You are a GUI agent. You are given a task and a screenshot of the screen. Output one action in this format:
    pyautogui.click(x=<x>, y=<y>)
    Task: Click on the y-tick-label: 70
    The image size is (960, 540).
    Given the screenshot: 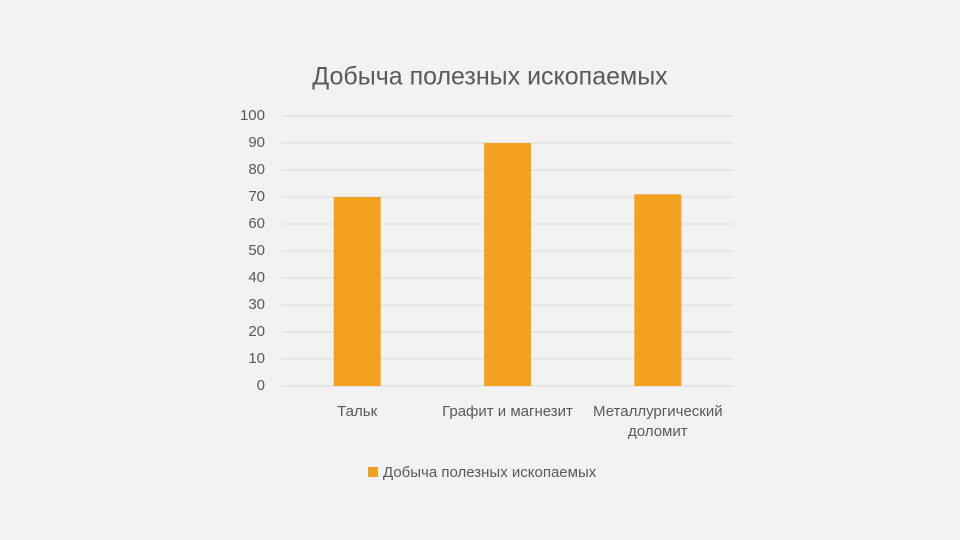 What is the action you would take?
    pyautogui.click(x=256, y=196)
    